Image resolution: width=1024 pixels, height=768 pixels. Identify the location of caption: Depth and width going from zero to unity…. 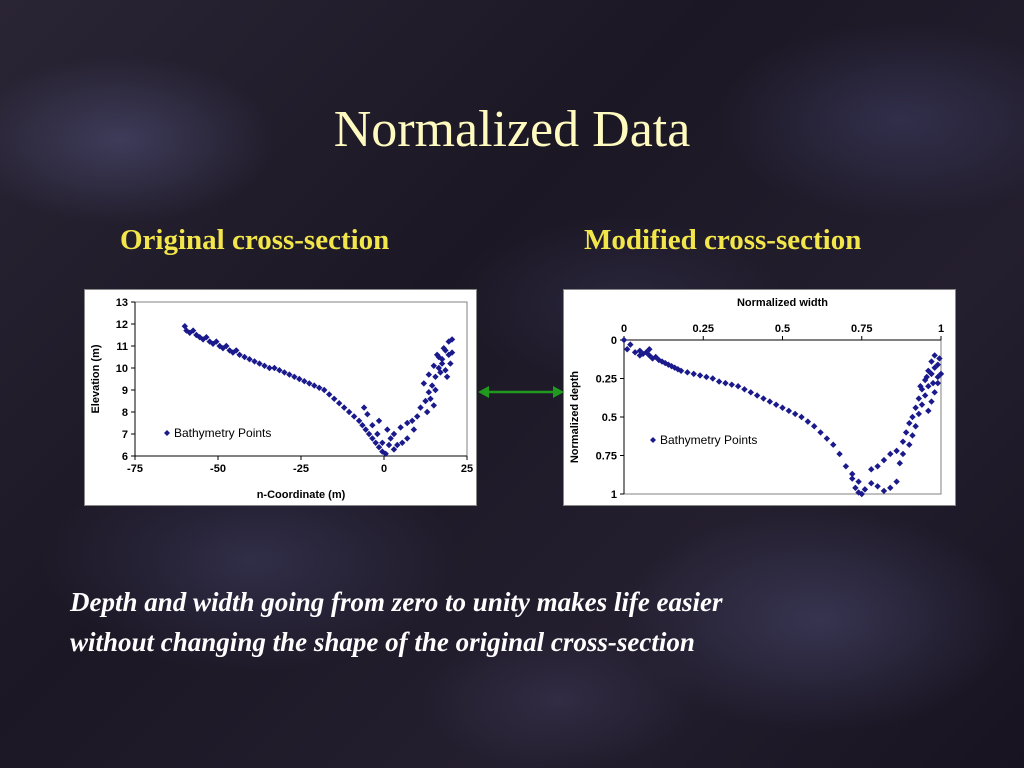
(530, 622).